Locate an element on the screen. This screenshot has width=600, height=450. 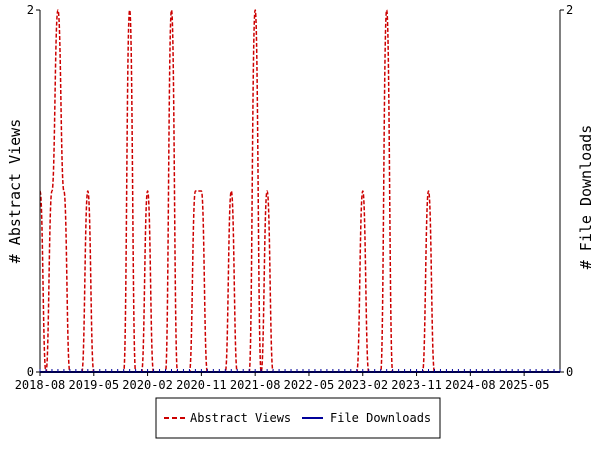
x-tick-label: 2021-08 is located at coordinates (255, 385).